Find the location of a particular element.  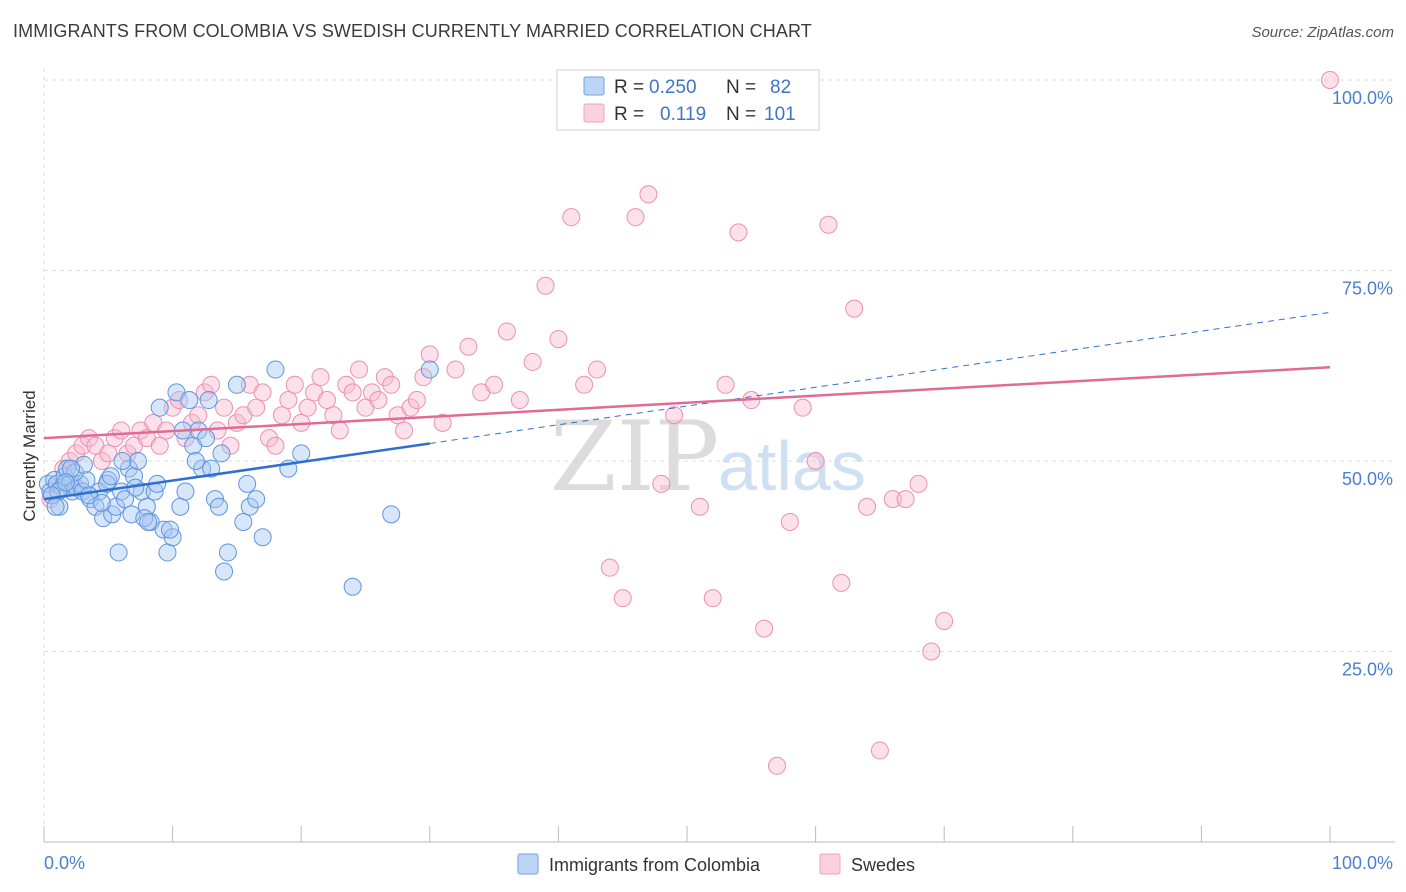

y-tick-labels: 25.0% 50.0% 75.0% 100.0% is located at coordinates (1362, 384).